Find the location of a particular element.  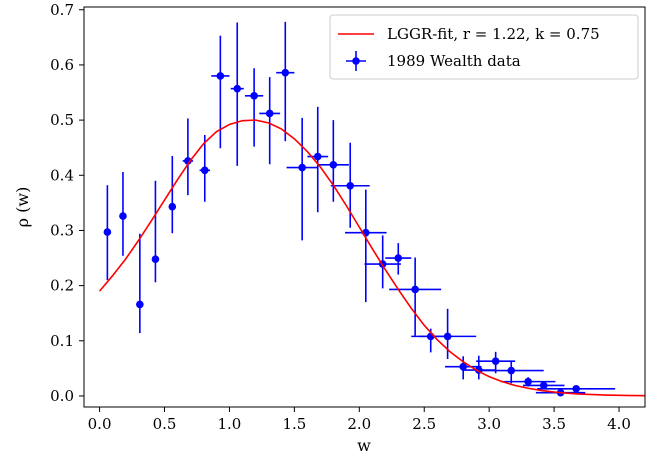

x-tick-label: 1.0 is located at coordinates (230, 424).